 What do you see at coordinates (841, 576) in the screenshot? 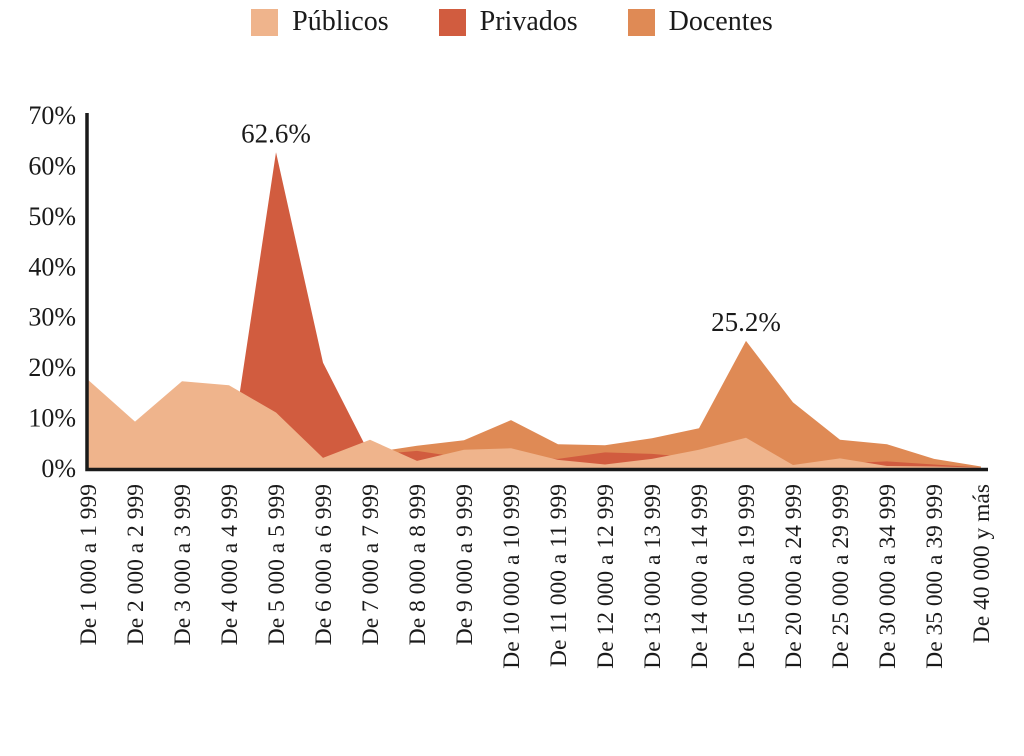
I see `x-category-label: De 25 000 a 29 999` at bounding box center [841, 576].